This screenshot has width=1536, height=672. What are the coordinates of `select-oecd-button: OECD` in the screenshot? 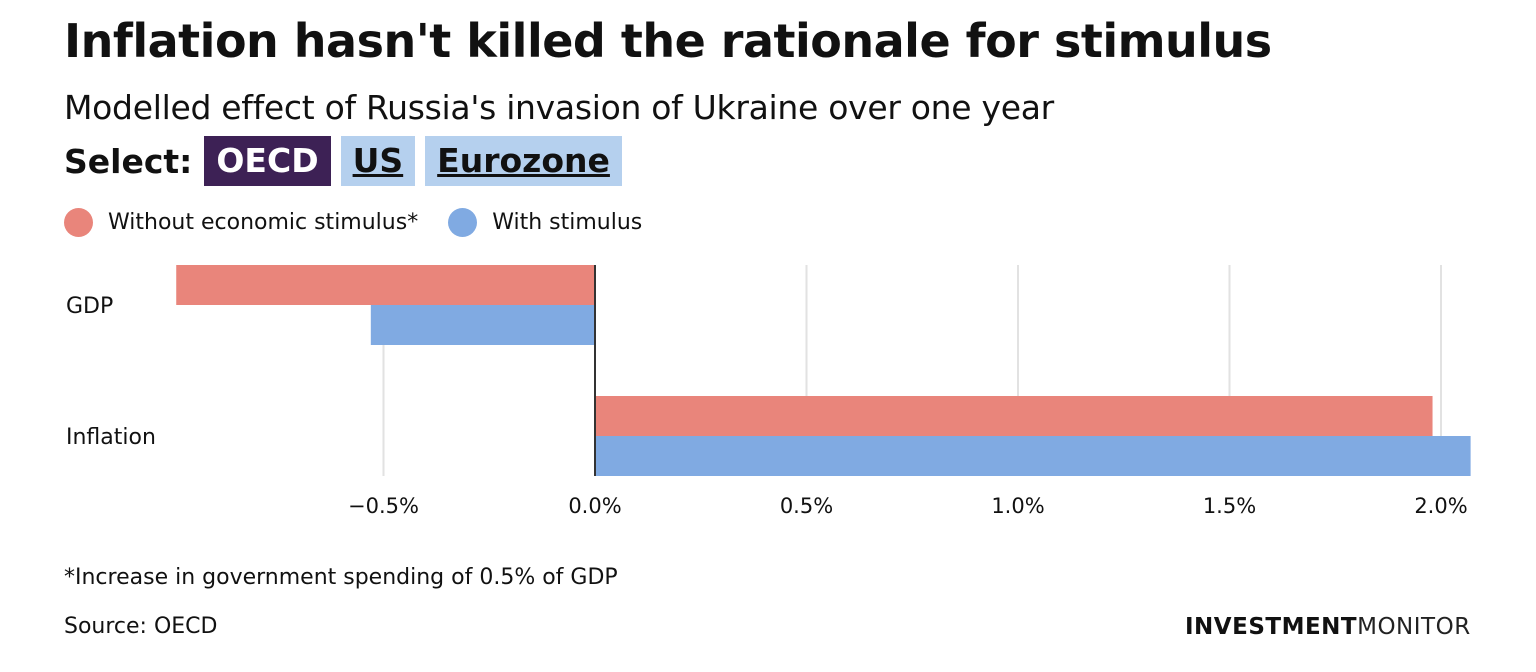 It's located at (267, 161).